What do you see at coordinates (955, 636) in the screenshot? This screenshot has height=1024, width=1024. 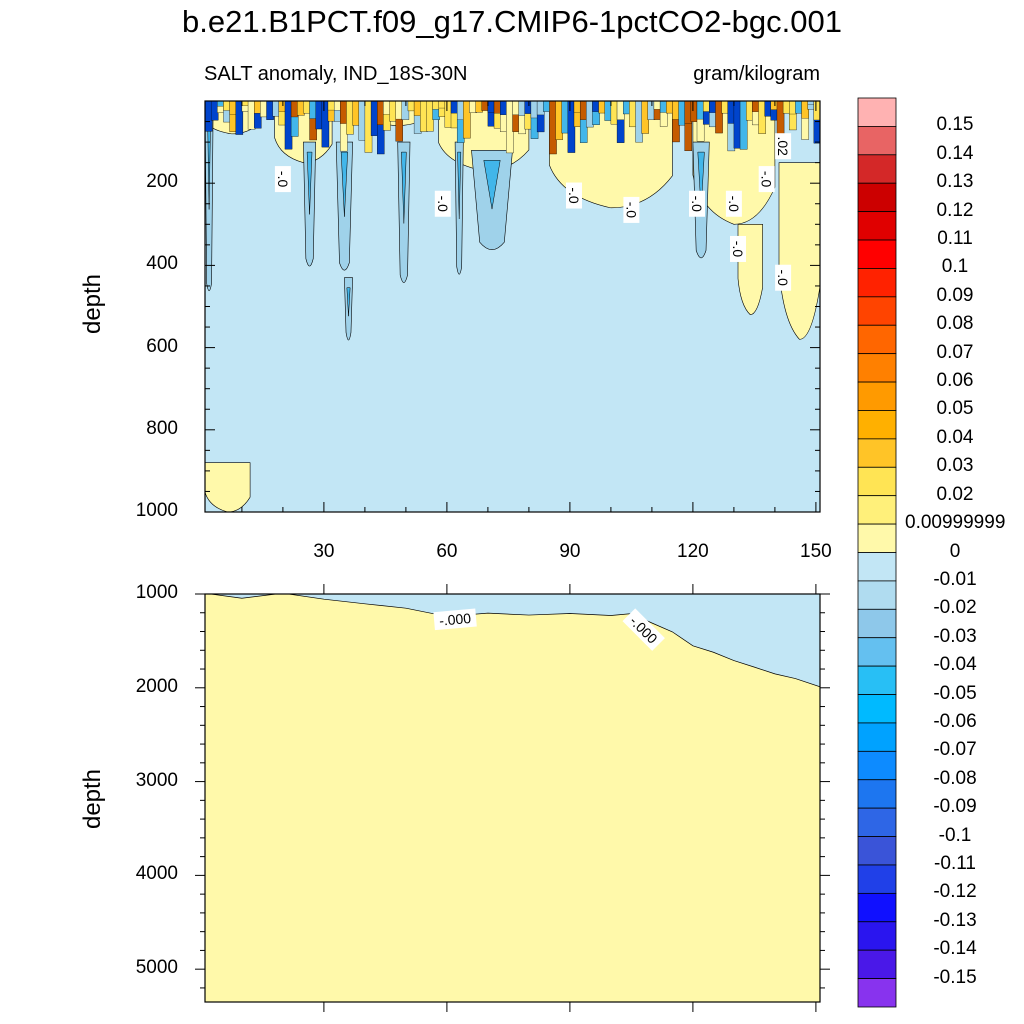 I see `colorbar-label: -0.03` at bounding box center [955, 636].